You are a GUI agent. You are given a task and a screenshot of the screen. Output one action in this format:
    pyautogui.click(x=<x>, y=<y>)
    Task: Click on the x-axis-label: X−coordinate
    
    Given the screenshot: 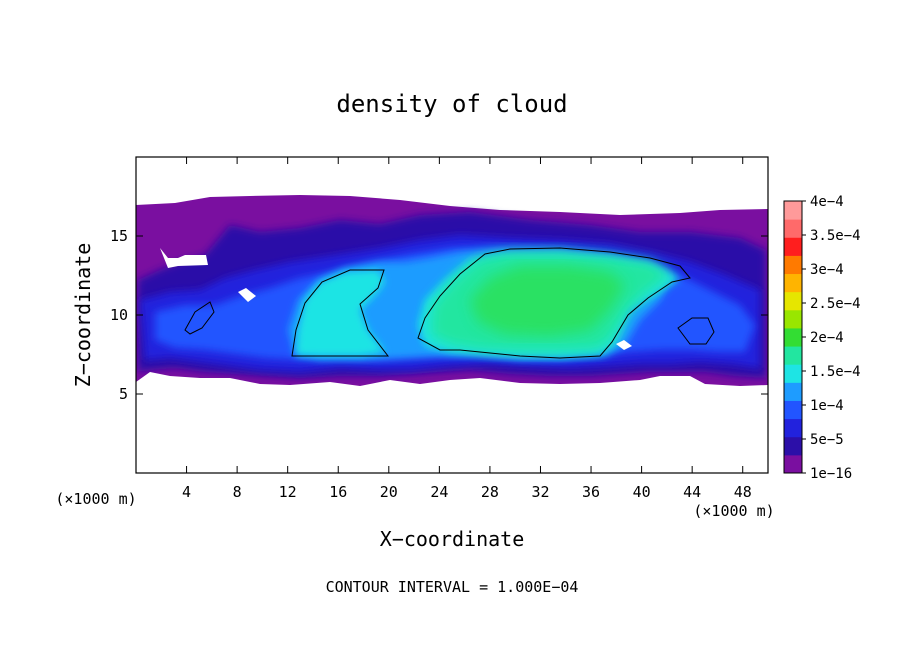 What is the action you would take?
    pyautogui.click(x=452, y=539)
    